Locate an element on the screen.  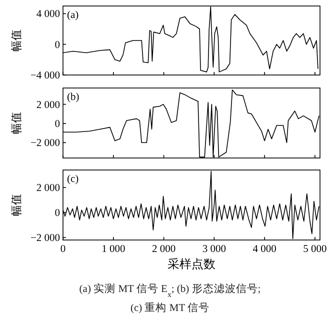
x-tick-label: 2 000 is located at coordinates (164, 249).